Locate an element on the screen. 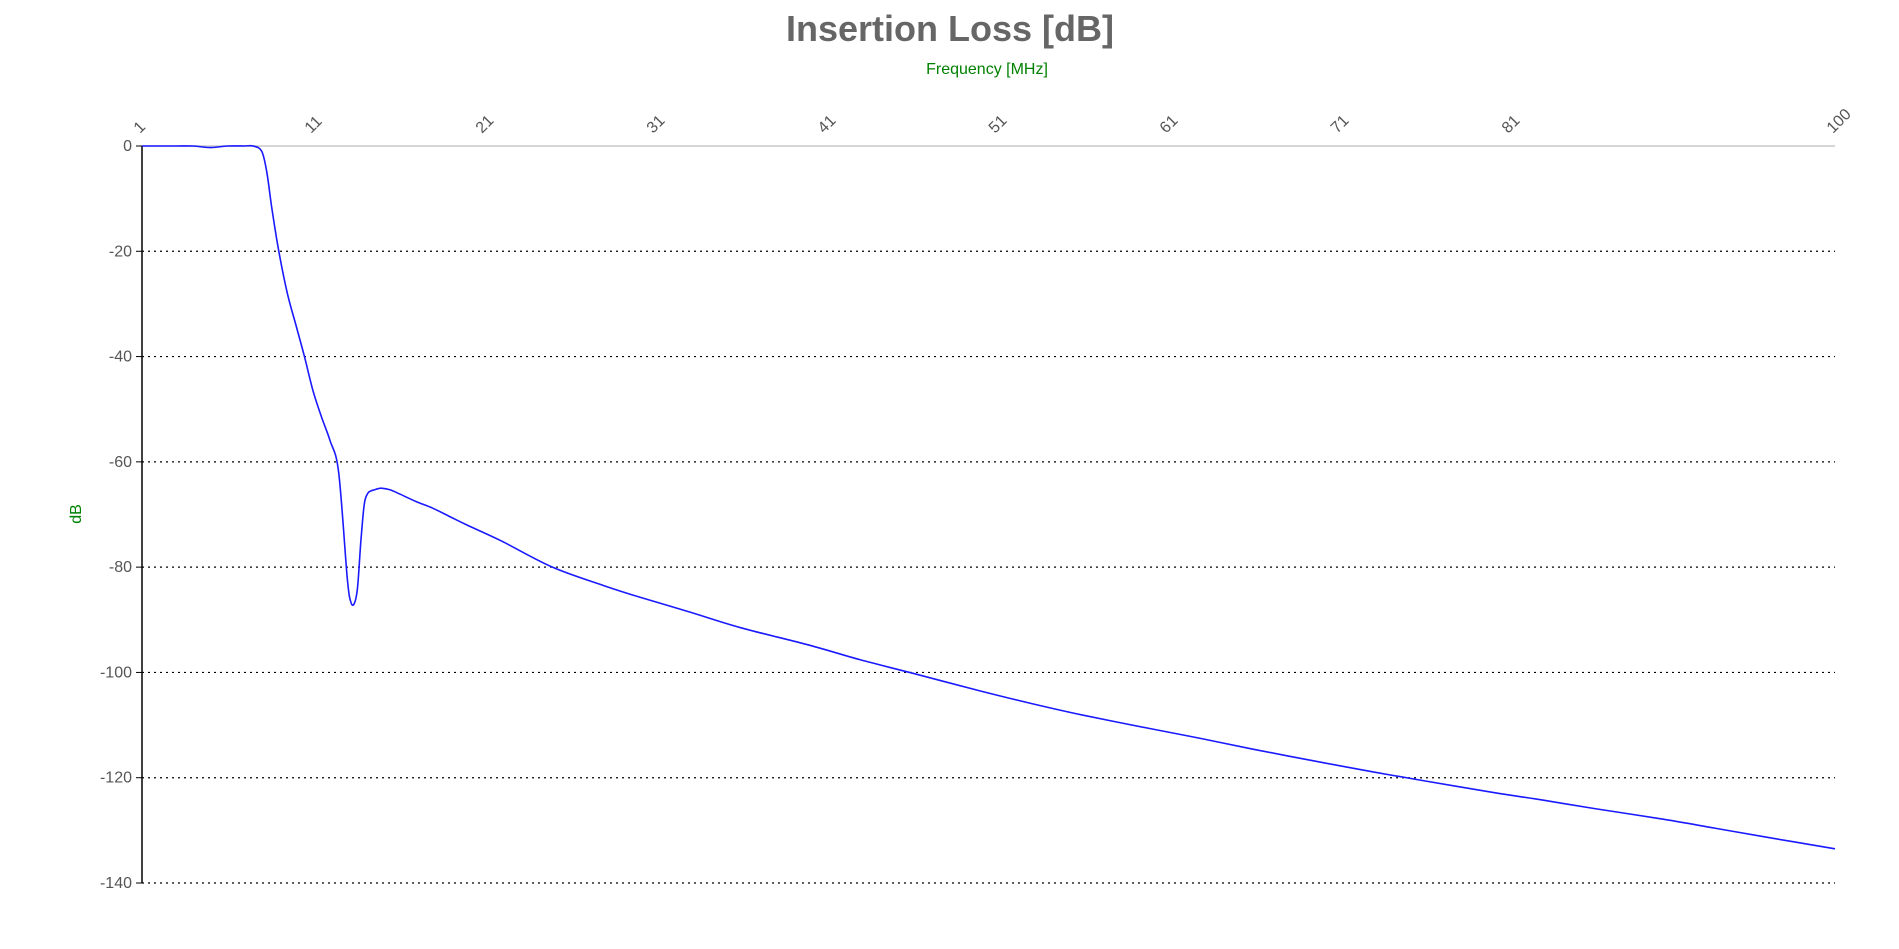 The width and height of the screenshot is (1899, 949). x-tick-label: 11 is located at coordinates (314, 125).